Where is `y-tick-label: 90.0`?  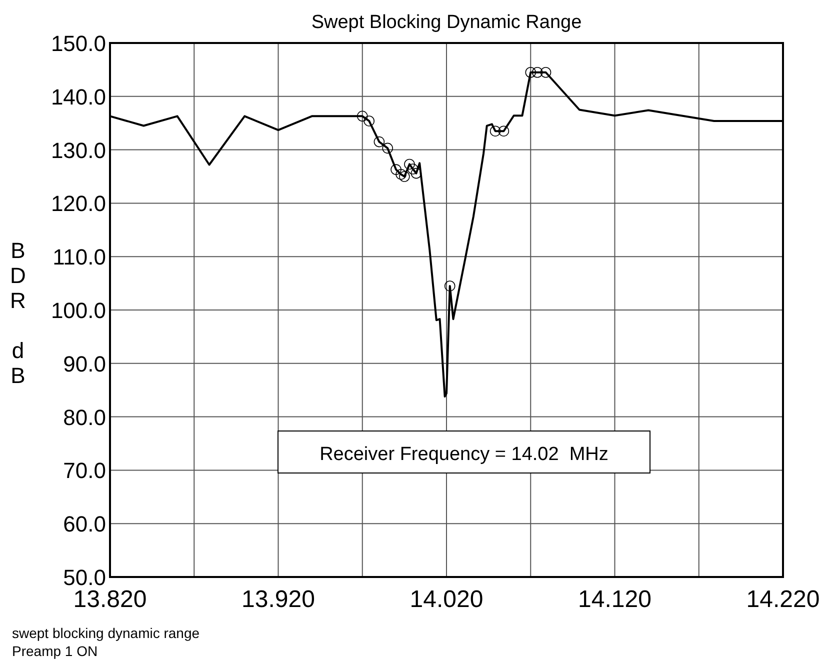
y-tick-label: 90.0 is located at coordinates (84, 363).